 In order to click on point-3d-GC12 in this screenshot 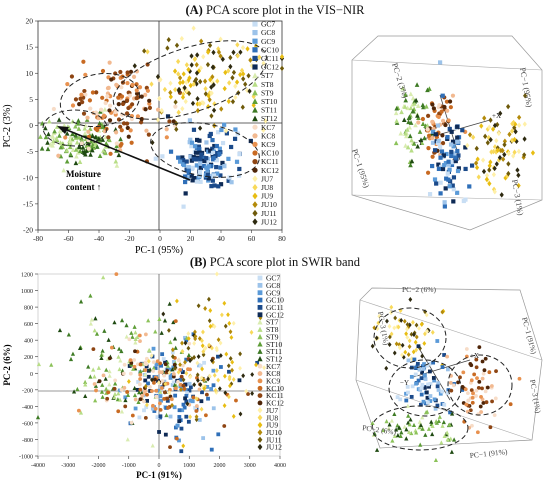, I will do `click(427, 397)`.